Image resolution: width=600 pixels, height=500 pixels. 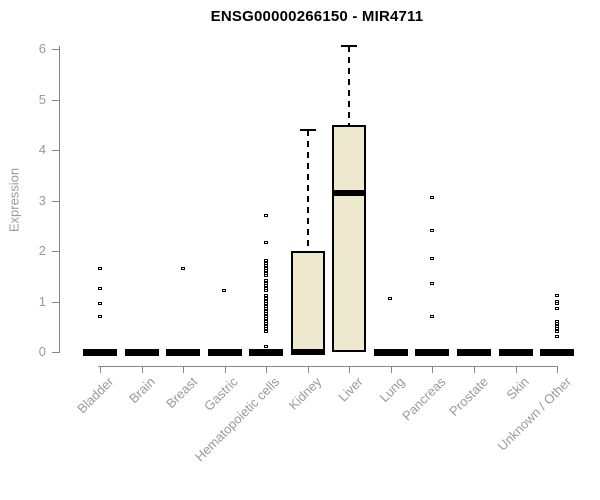 What do you see at coordinates (42, 301) in the screenshot?
I see `y-tick-label: 1` at bounding box center [42, 301].